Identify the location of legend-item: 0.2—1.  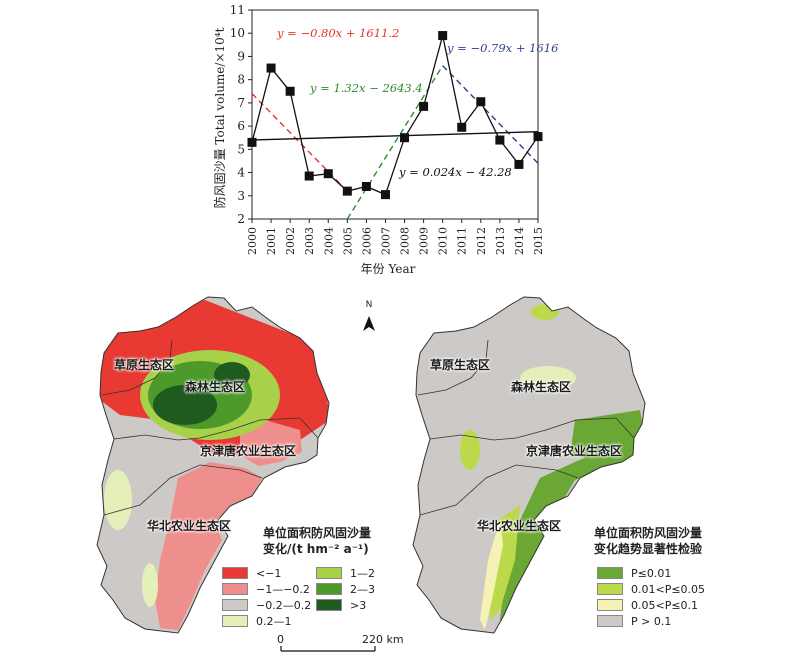
(257, 621).